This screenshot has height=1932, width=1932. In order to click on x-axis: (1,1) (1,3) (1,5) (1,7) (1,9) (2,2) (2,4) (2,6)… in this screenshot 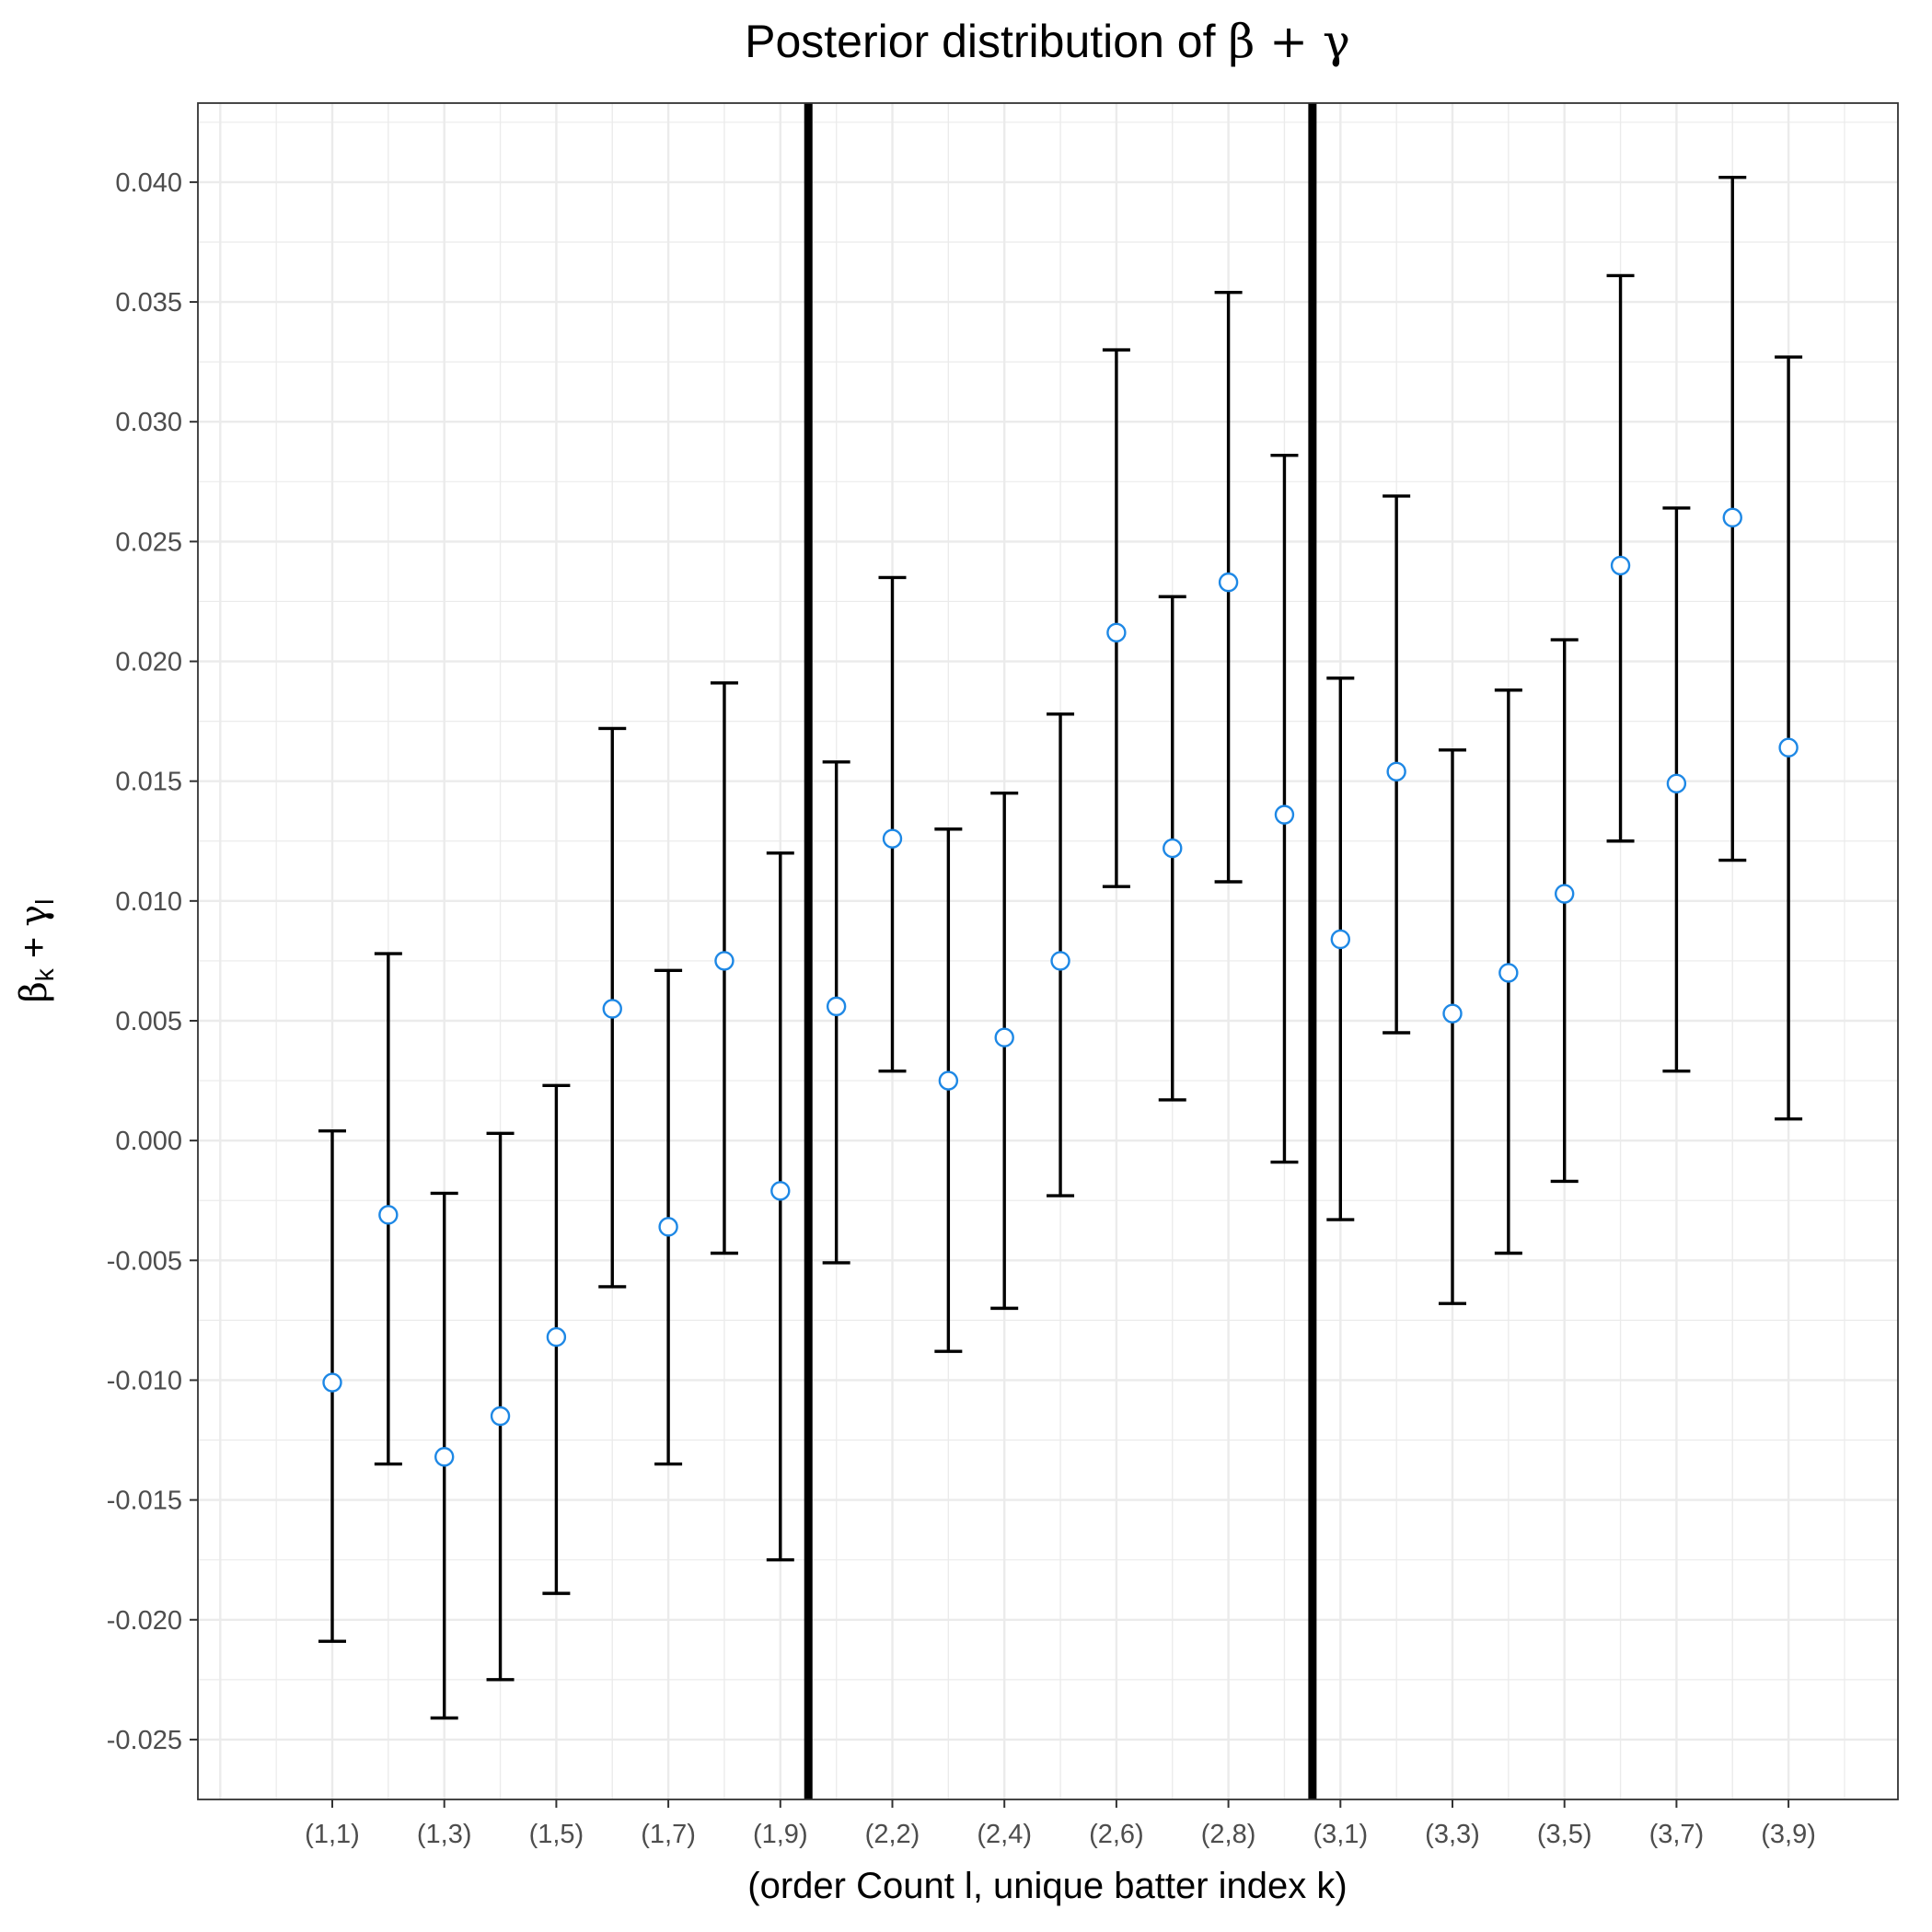, I will do `click(1061, 1824)`.